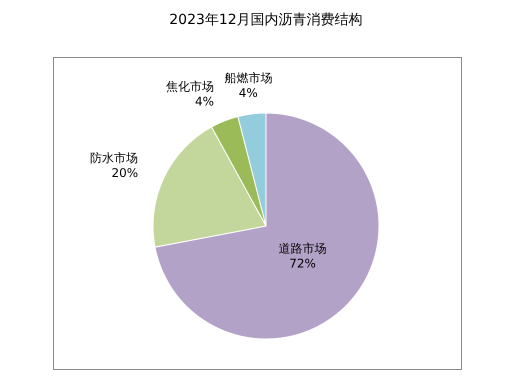  What do you see at coordinates (248, 77) in the screenshot?
I see `slice-label: 船燃市场` at bounding box center [248, 77].